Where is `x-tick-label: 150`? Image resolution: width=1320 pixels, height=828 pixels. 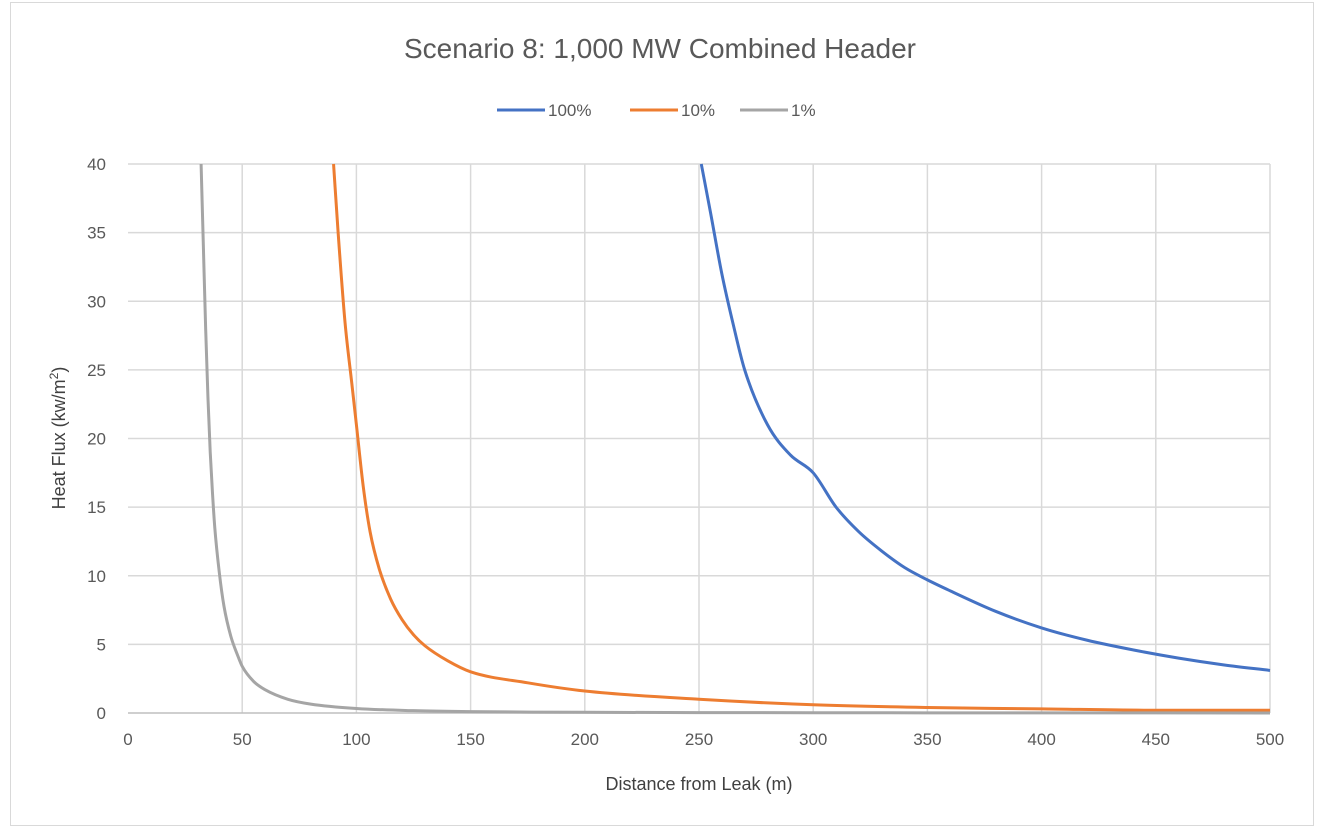 x-tick-label: 150 is located at coordinates (470, 739).